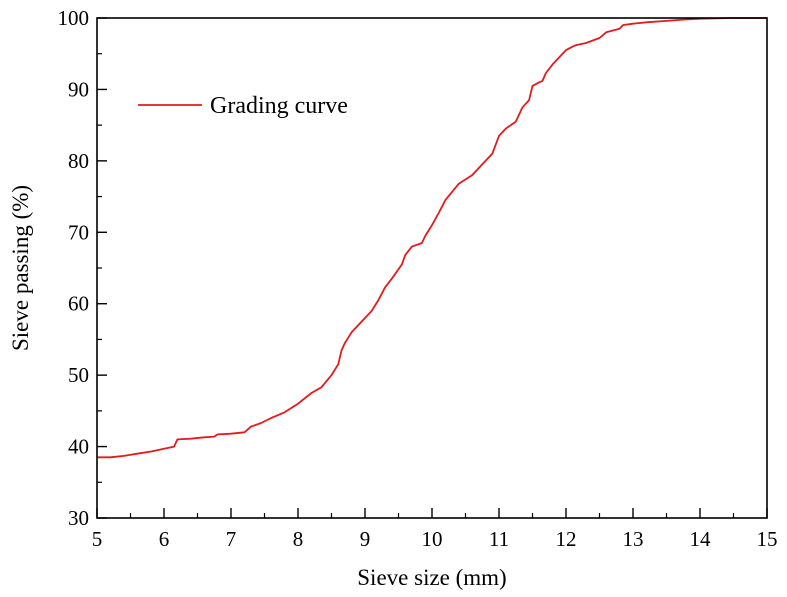 This screenshot has width=787, height=597. I want to click on x-tick-label: 12, so click(566, 539).